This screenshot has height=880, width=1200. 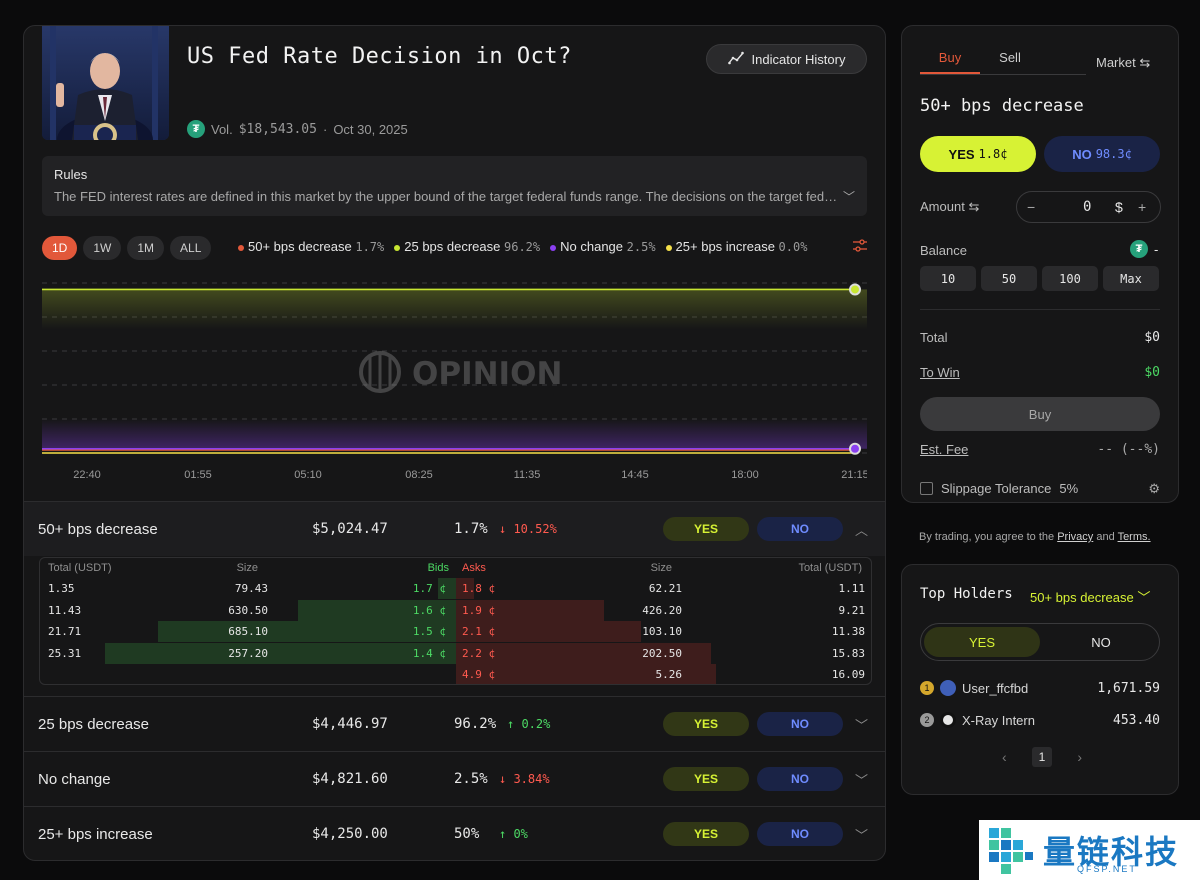 I want to click on bid-total: 25.31, so click(x=65, y=653).